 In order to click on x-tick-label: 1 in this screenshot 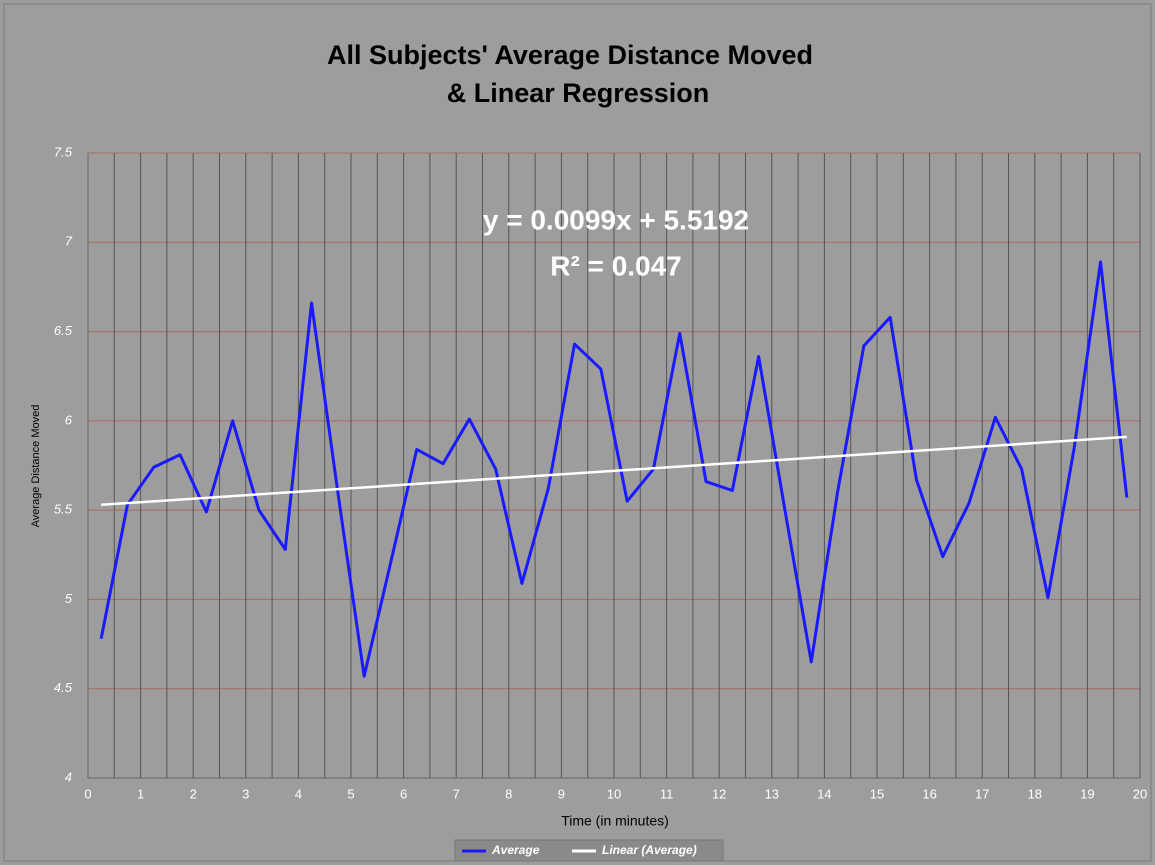, I will do `click(140, 793)`.